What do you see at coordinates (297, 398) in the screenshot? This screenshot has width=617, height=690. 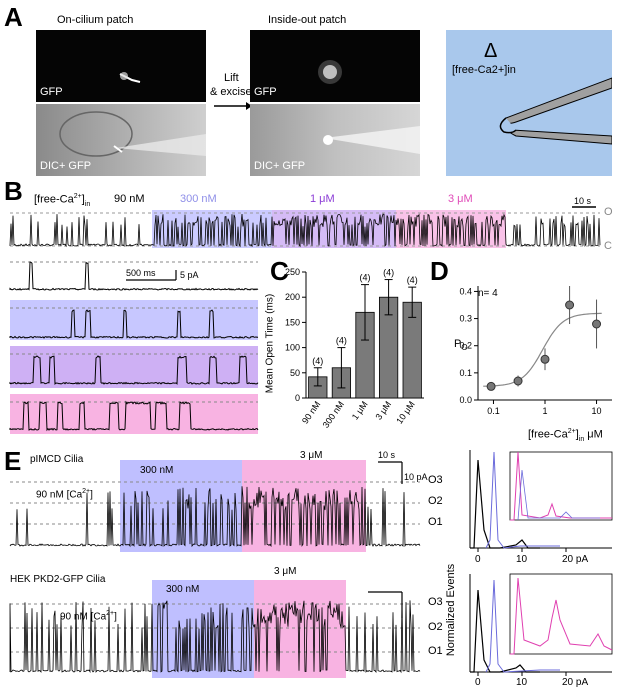 I see `chart-c-ytick-label: 0` at bounding box center [297, 398].